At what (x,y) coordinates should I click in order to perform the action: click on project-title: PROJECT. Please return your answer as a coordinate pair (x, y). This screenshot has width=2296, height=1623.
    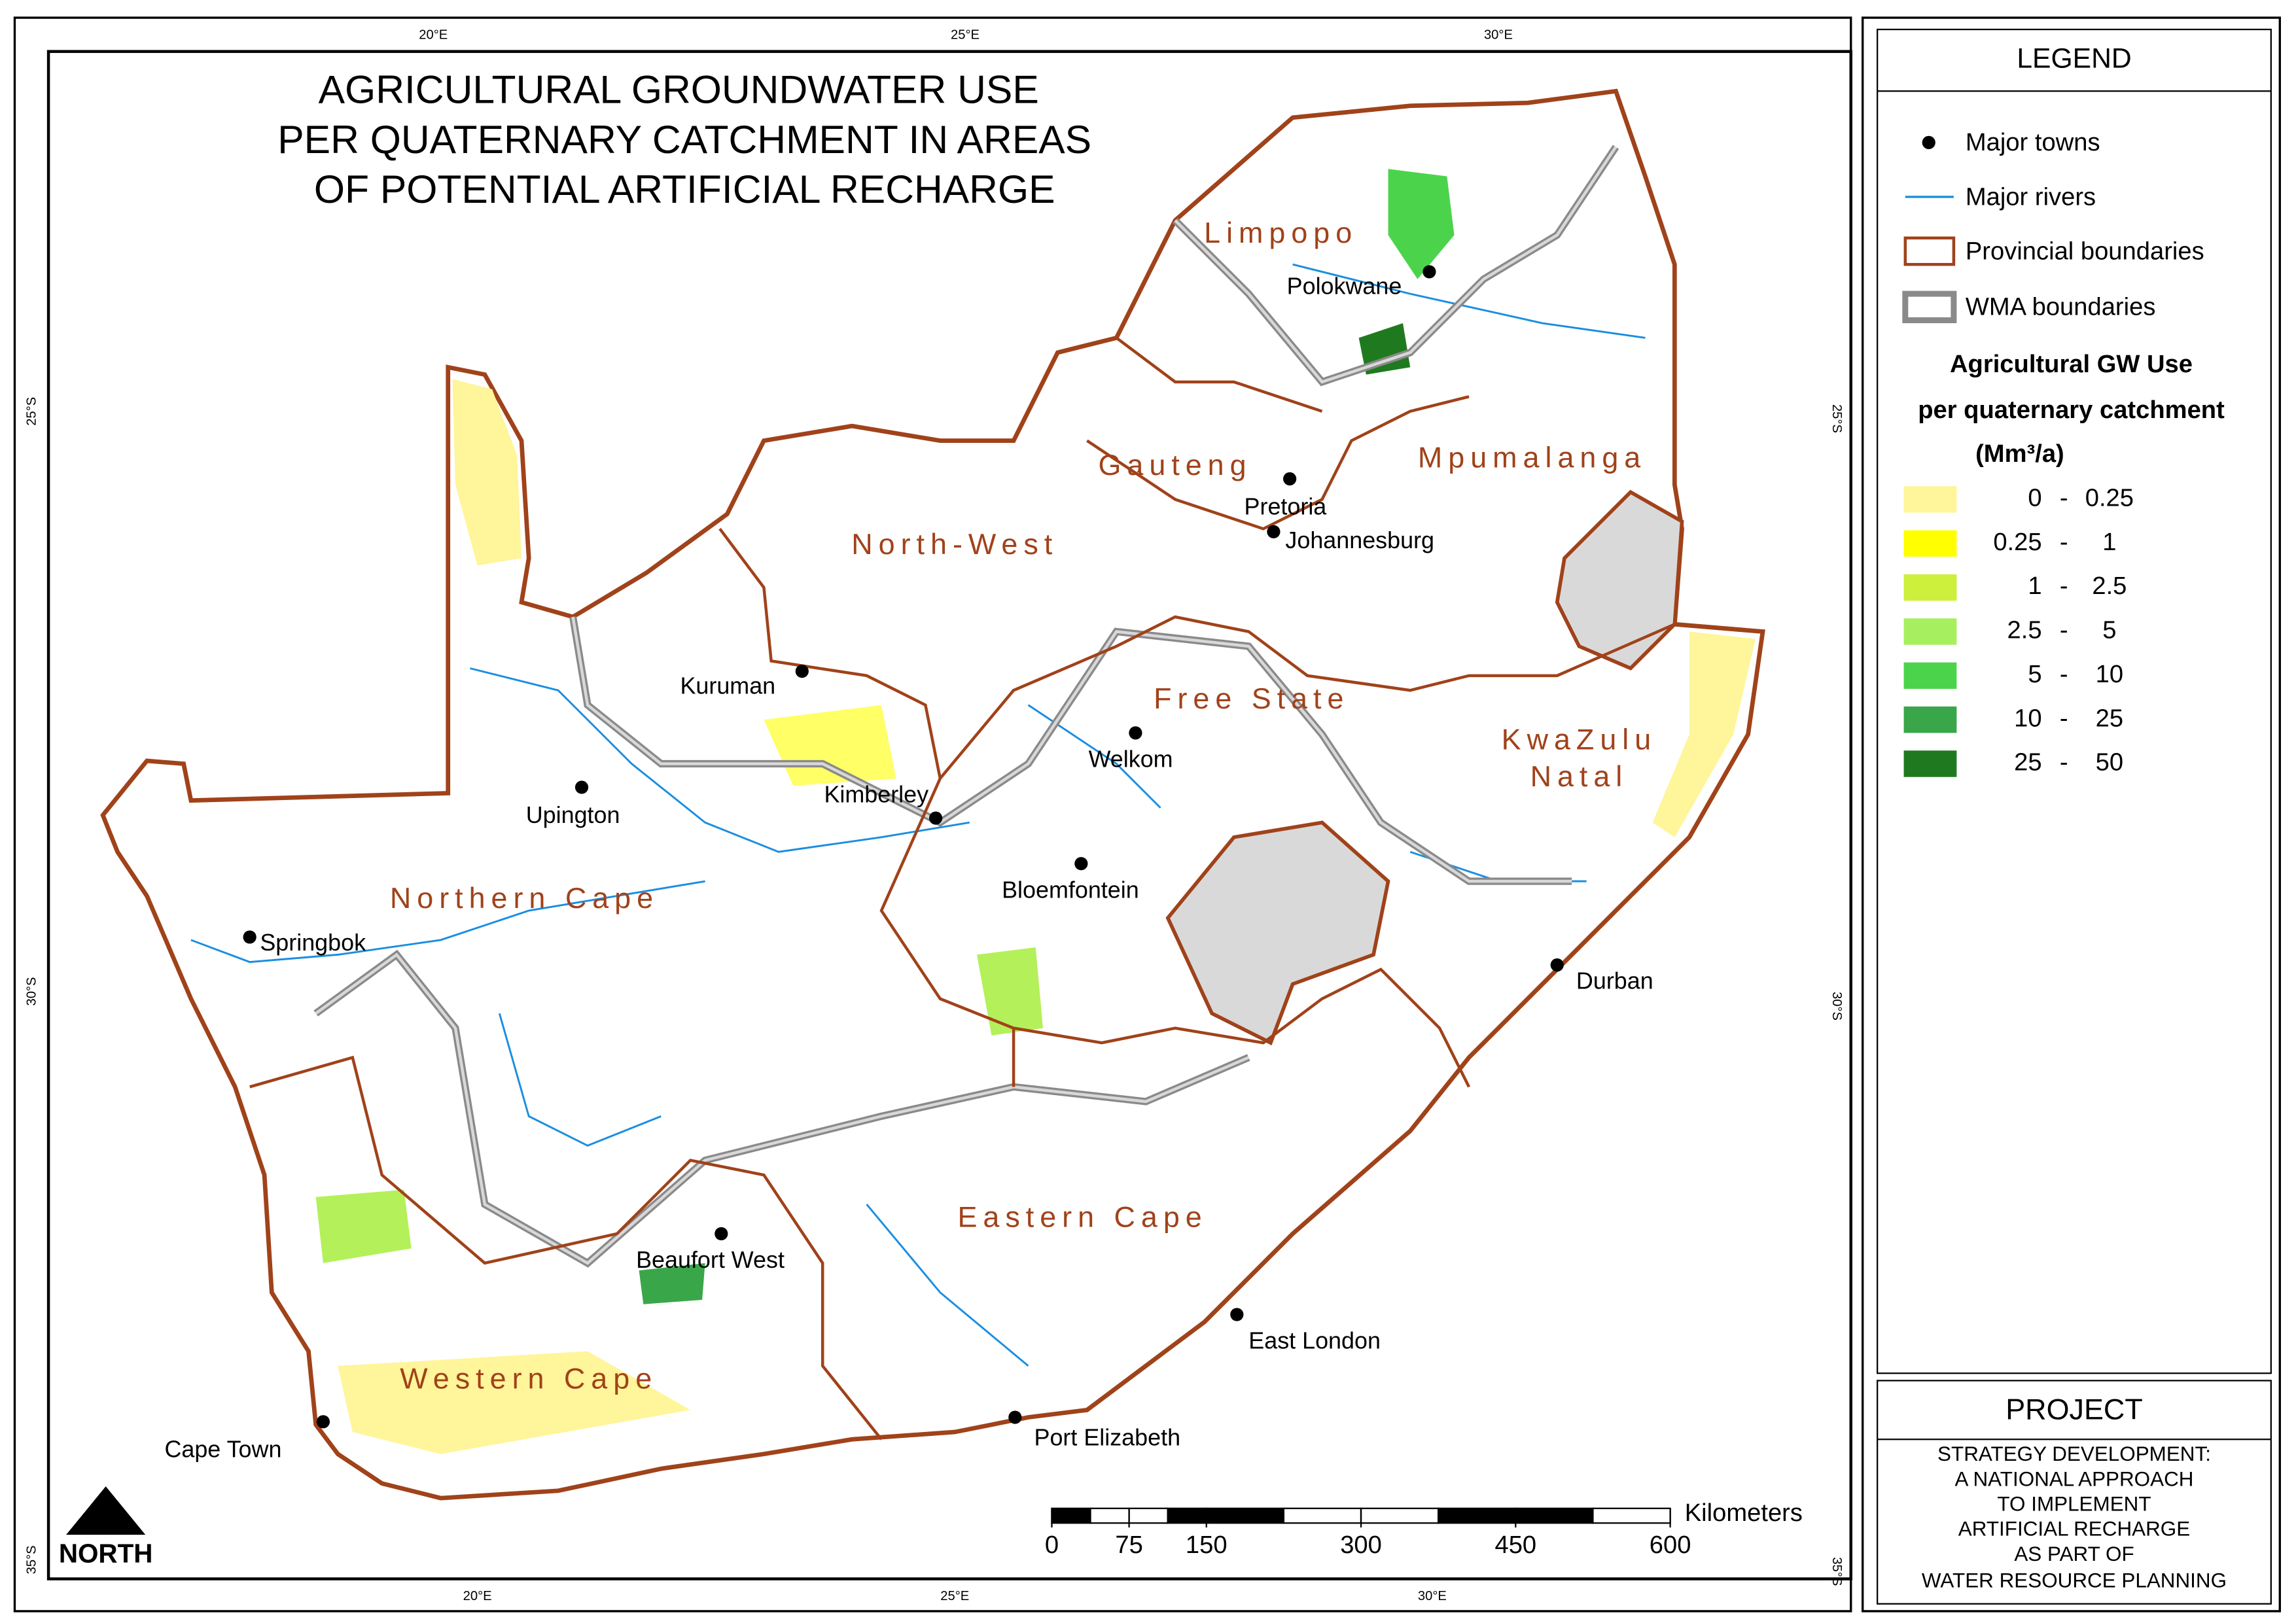
    Looking at the image, I should click on (2074, 1408).